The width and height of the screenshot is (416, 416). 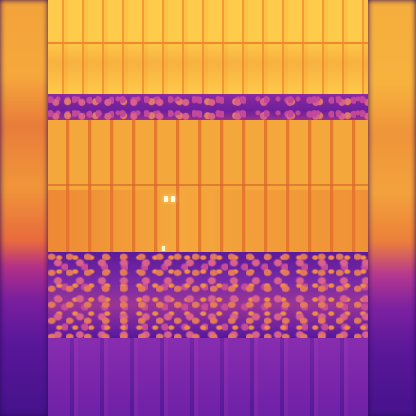 What do you see at coordinates (208, 185) in the screenshot?
I see `middle-panel-divider` at bounding box center [208, 185].